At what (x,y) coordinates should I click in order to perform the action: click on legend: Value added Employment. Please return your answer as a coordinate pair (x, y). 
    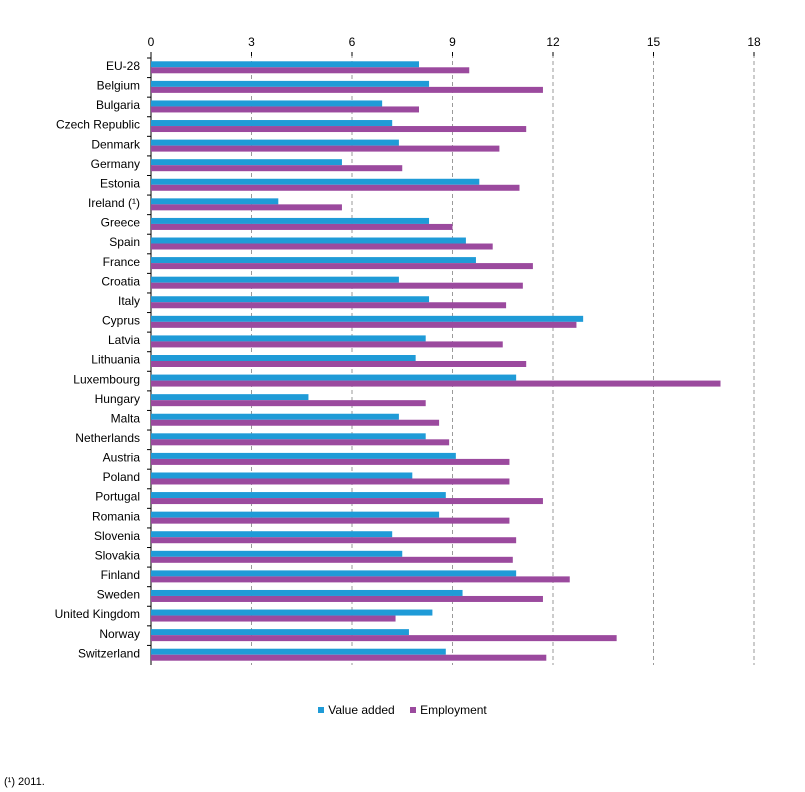
    Looking at the image, I should click on (402, 710).